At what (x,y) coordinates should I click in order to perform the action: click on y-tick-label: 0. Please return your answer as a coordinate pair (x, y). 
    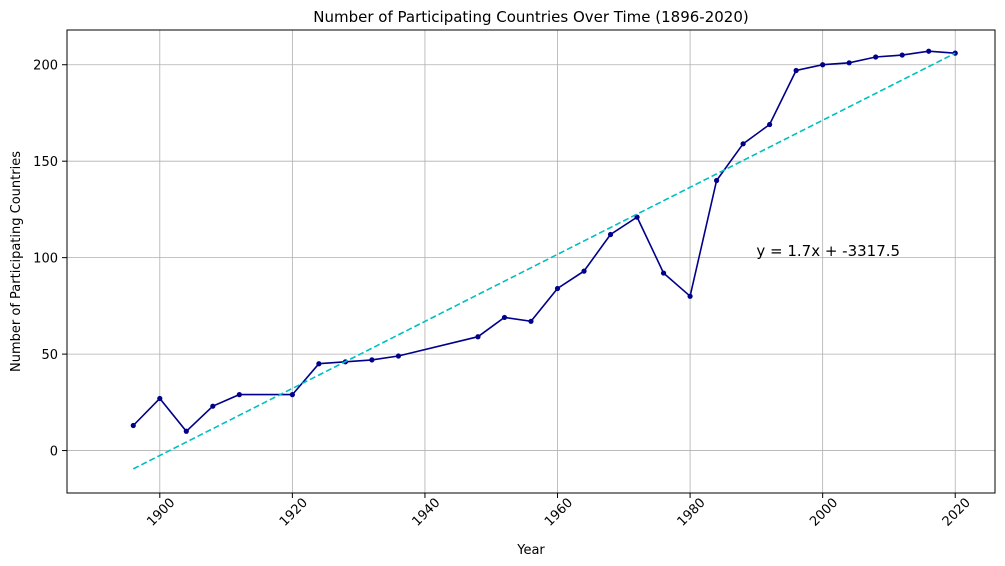
    Looking at the image, I should click on (54, 452).